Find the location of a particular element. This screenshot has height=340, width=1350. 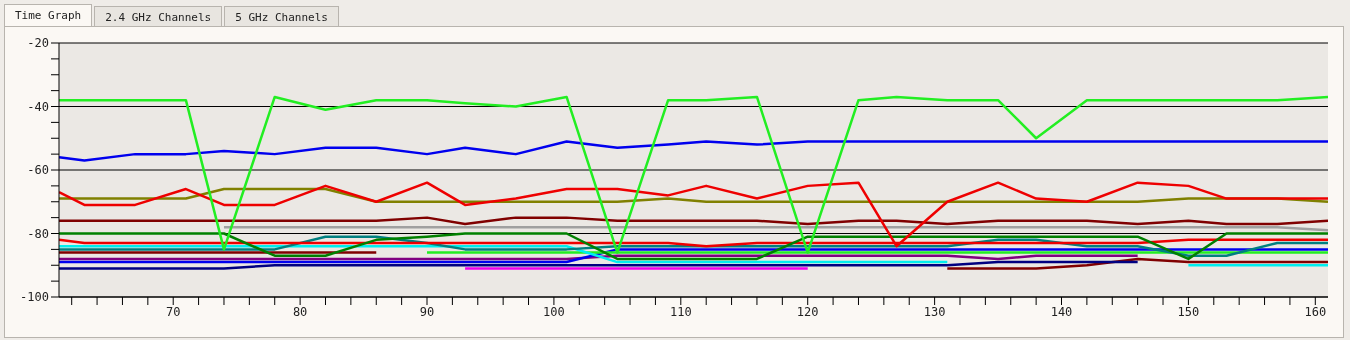

x-tick-label: 150 is located at coordinates (1188, 311).